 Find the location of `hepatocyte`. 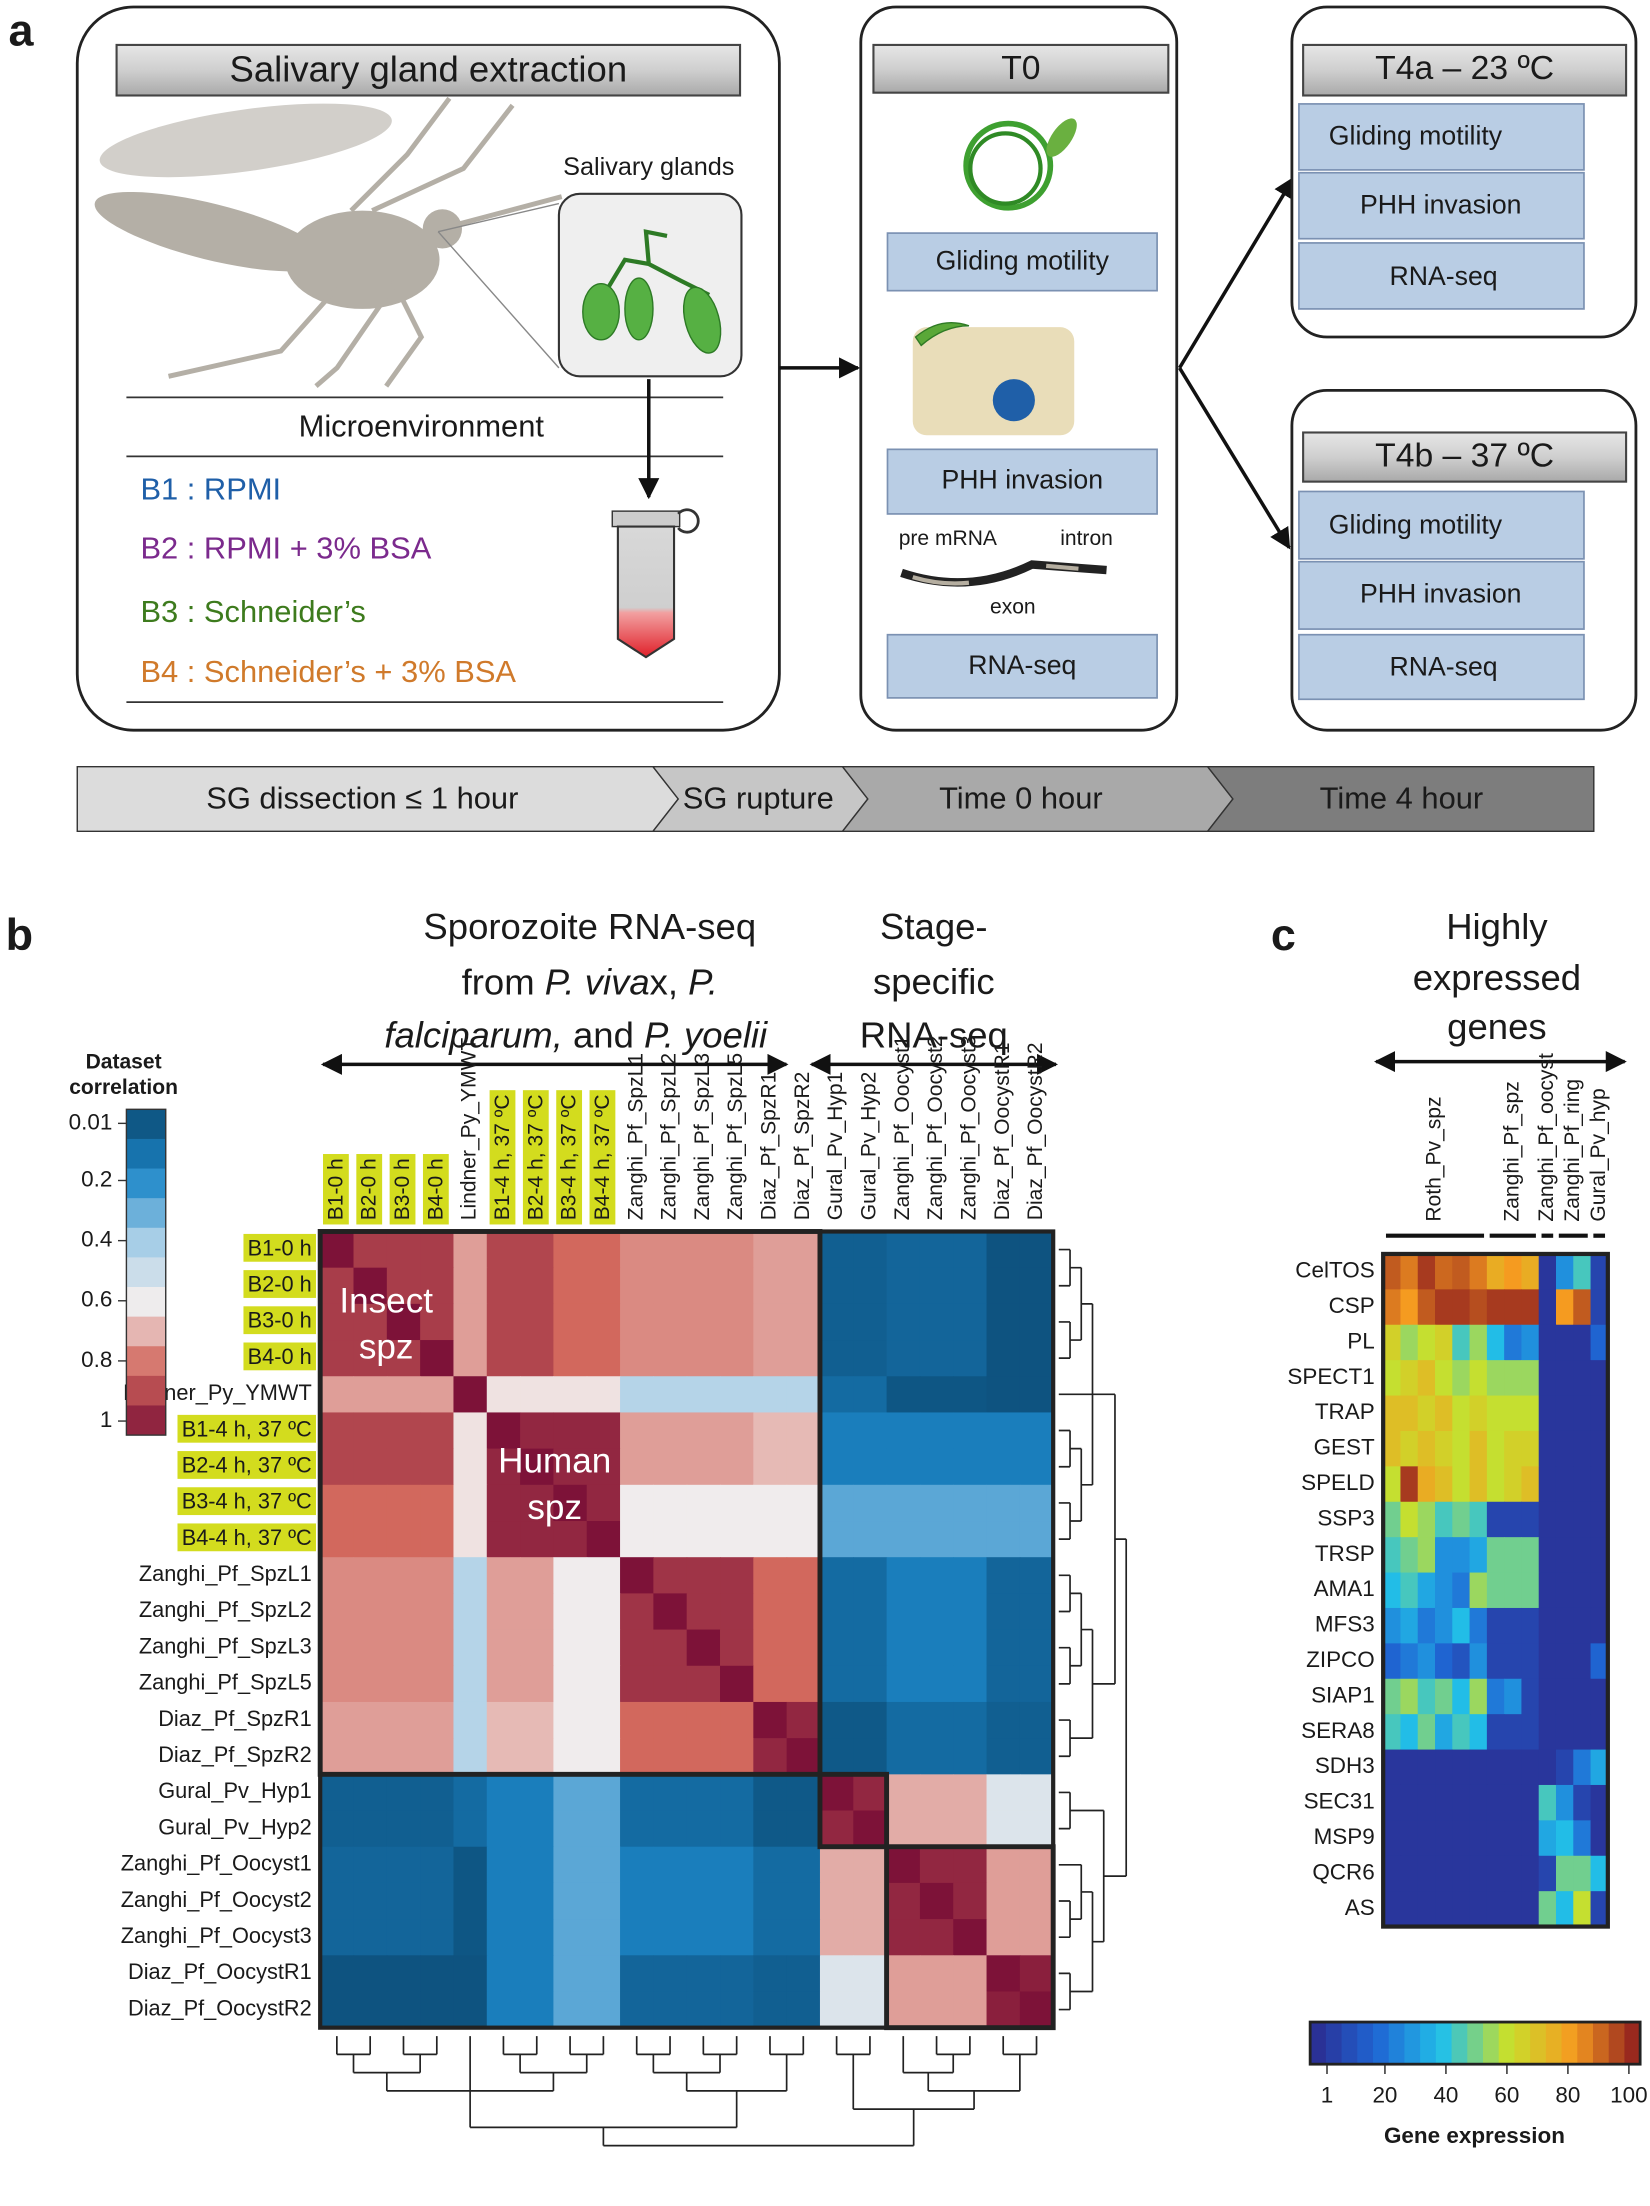

hepatocyte is located at coordinates (993, 381).